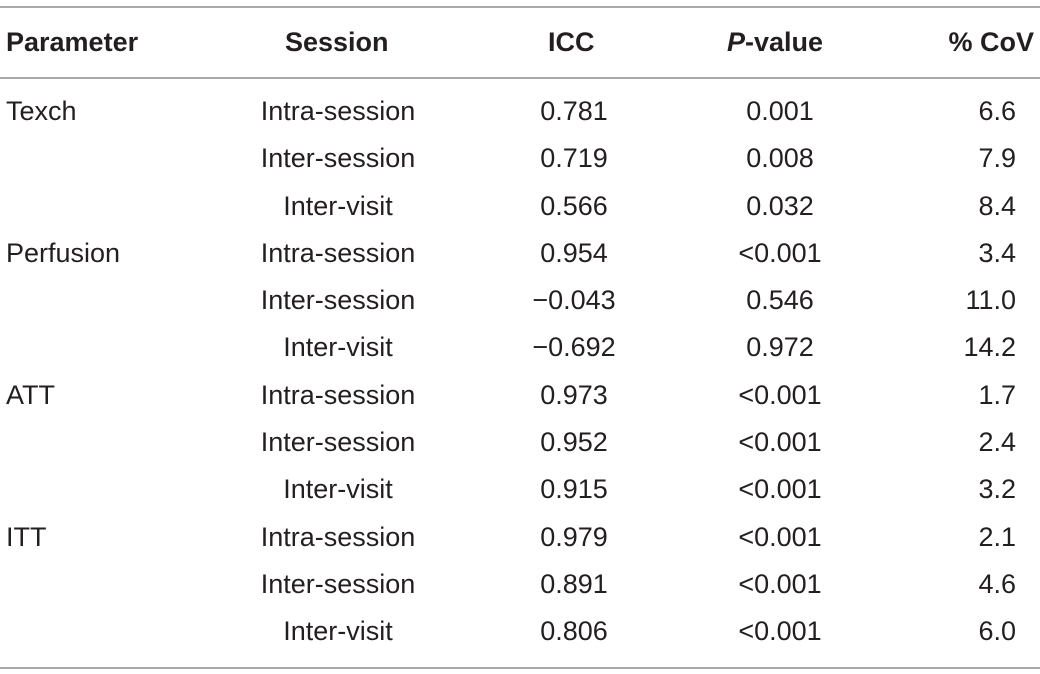 The width and height of the screenshot is (1040, 674). I want to click on table-header-rule, so click(520, 78).